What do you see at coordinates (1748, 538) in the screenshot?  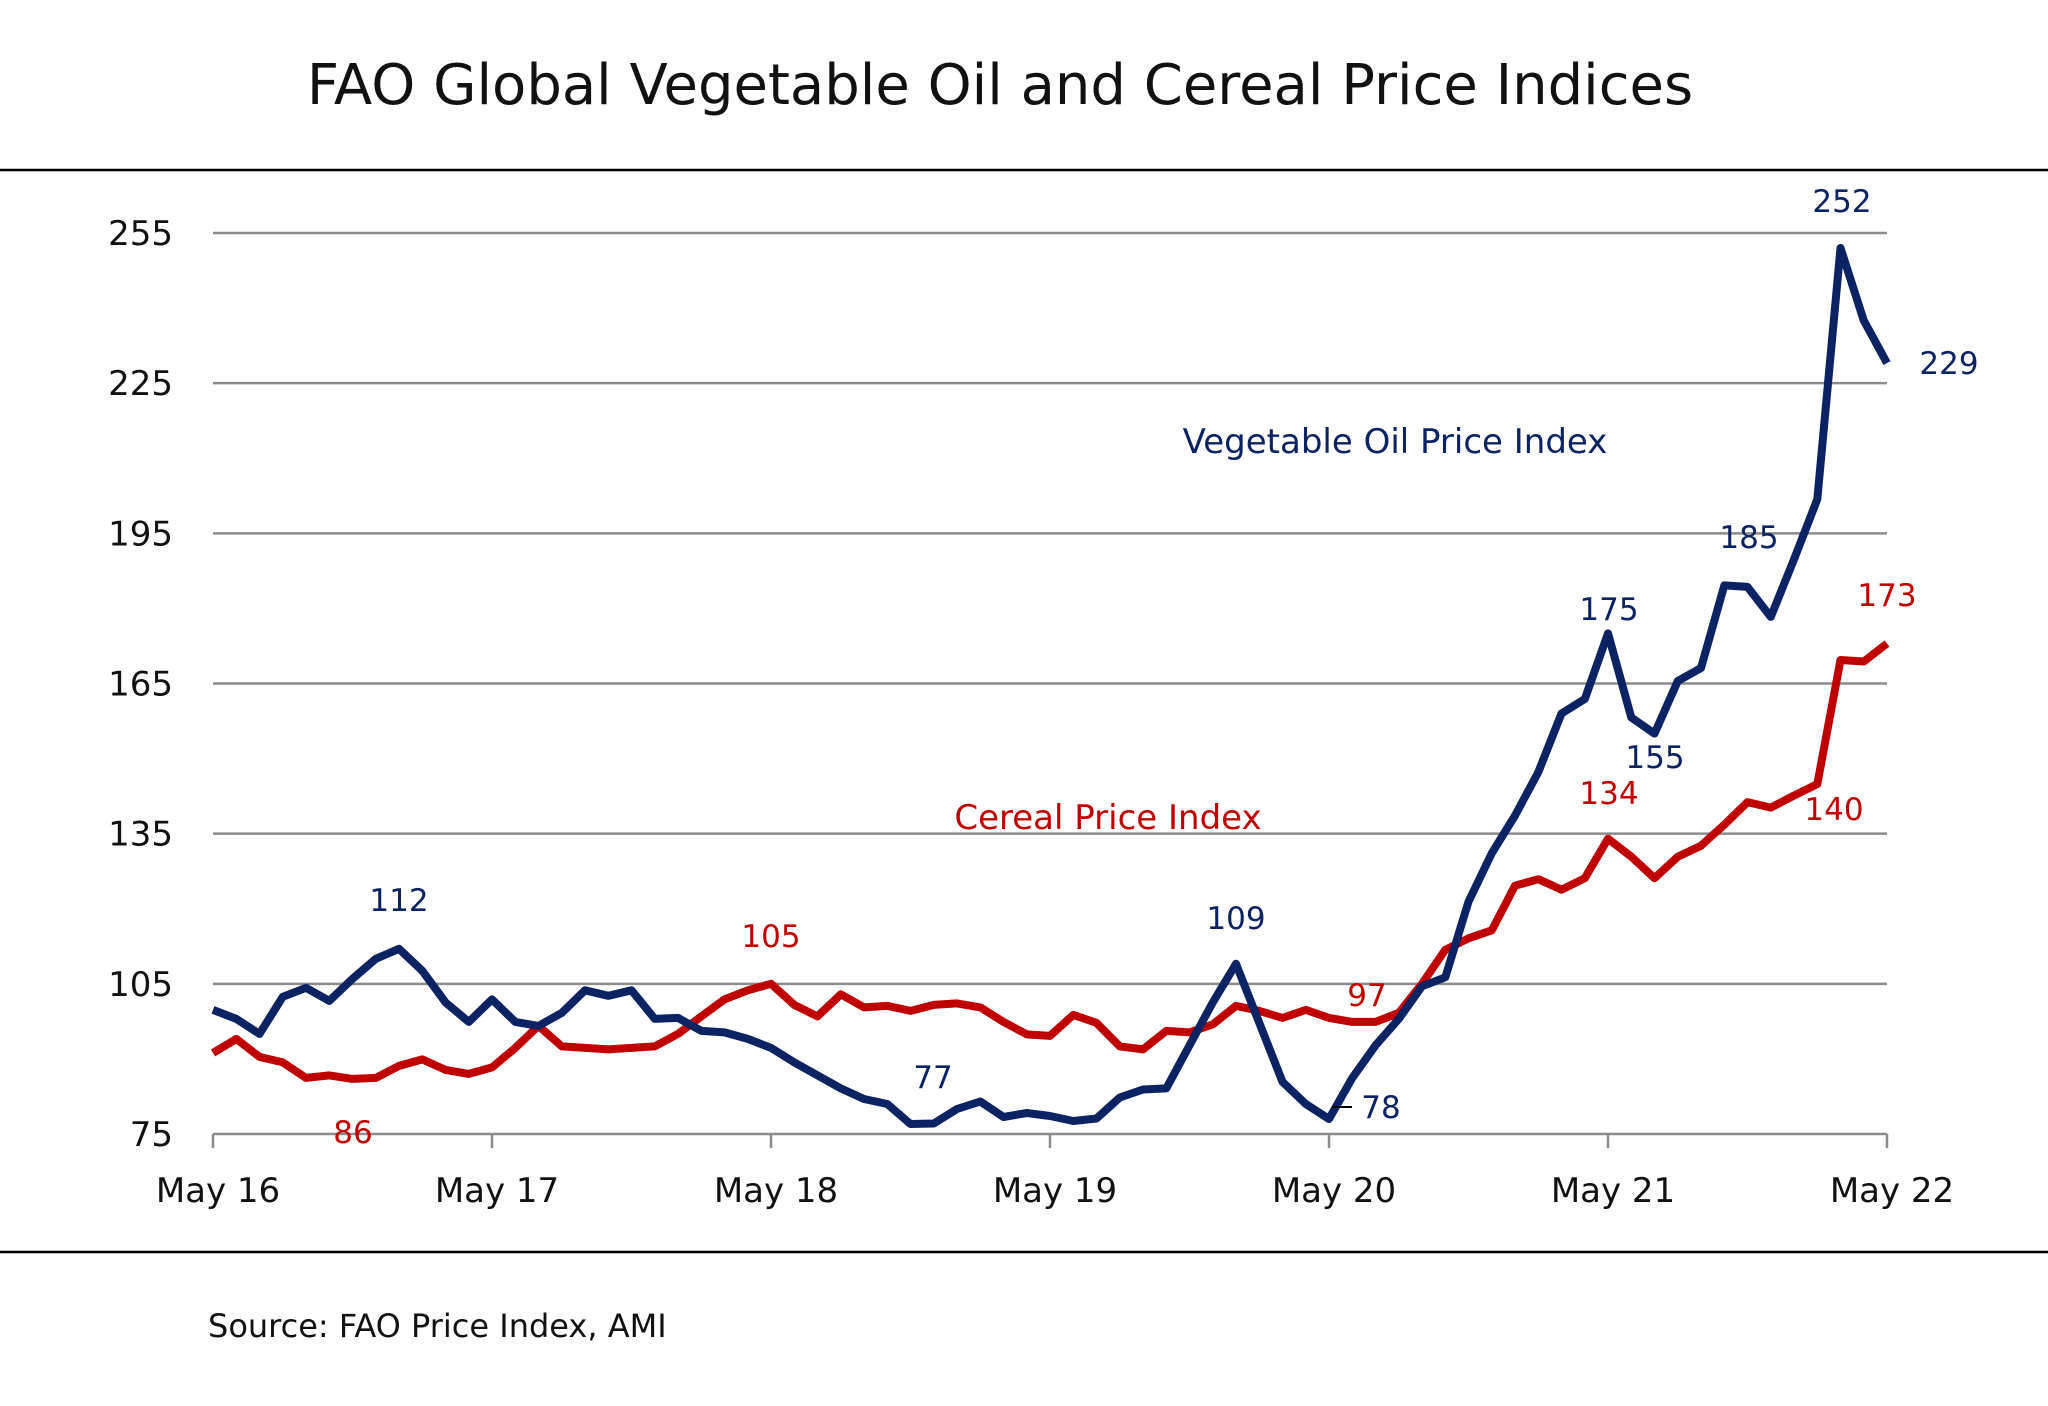 I see `data-label-veg-185: 185` at bounding box center [1748, 538].